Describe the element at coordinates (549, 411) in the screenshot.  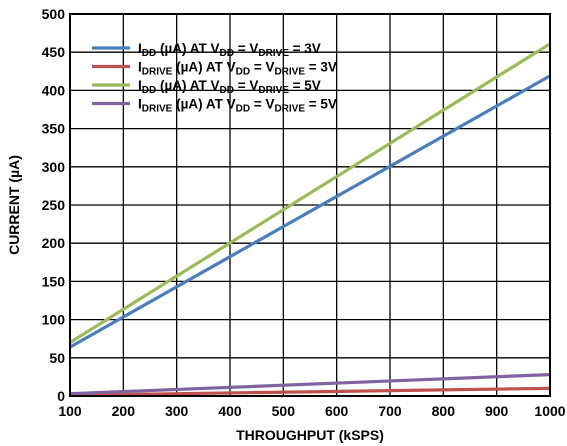
I see `x-tick-label: 1000` at that location.